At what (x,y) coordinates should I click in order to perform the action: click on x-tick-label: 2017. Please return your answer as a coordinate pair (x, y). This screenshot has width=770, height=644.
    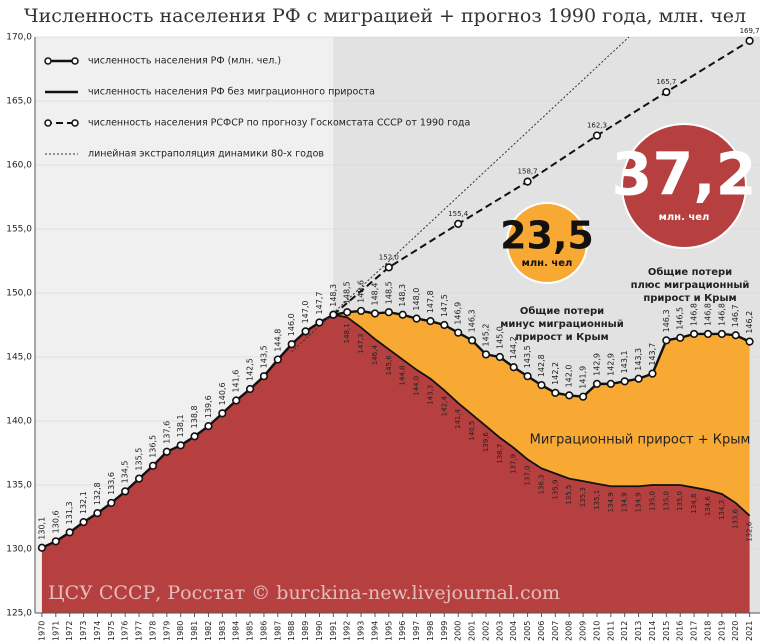
    Looking at the image, I should click on (694, 631).